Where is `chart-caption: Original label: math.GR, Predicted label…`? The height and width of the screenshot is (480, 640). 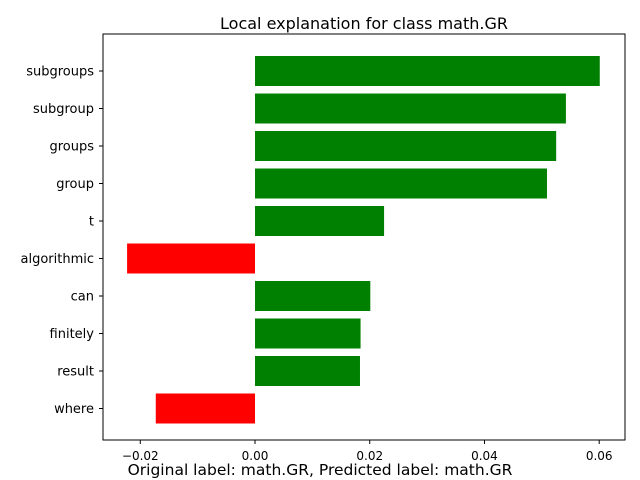 chart-caption: Original label: math.GR, Predicted label… is located at coordinates (320, 470).